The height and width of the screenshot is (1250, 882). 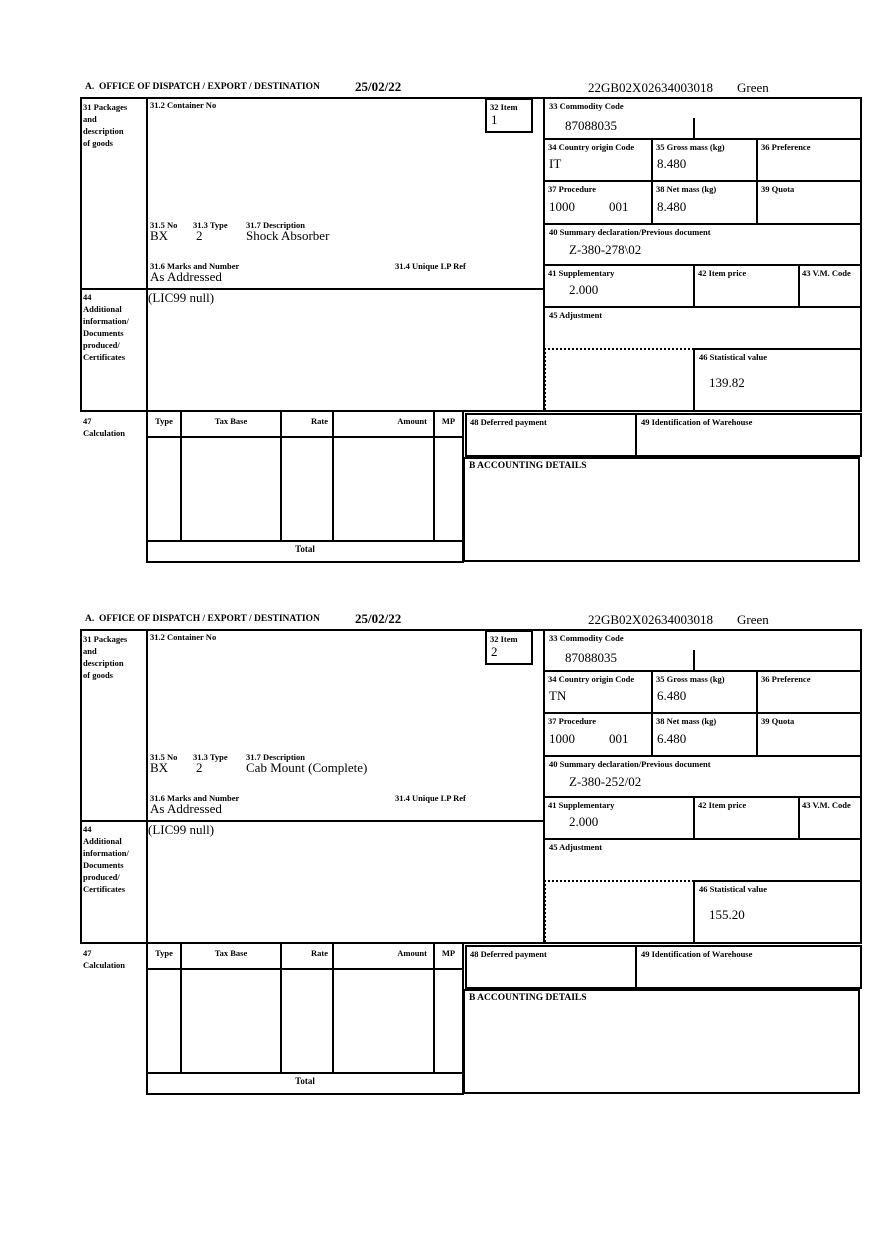 What do you see at coordinates (705, 202) in the screenshot?
I see `box-38: 38 Net mass (kg) 8.480` at bounding box center [705, 202].